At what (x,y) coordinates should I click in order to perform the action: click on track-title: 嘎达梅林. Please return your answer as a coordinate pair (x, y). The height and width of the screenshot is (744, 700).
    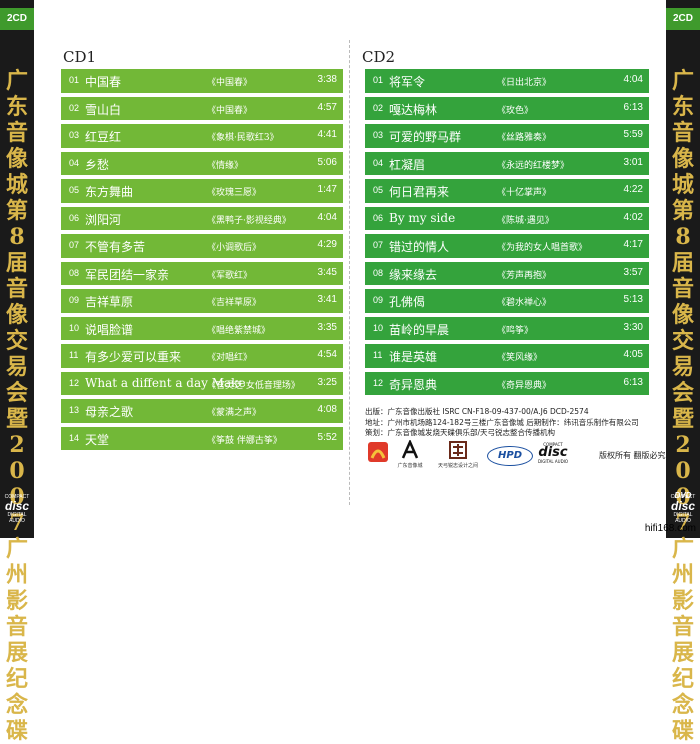
    Looking at the image, I should click on (413, 109).